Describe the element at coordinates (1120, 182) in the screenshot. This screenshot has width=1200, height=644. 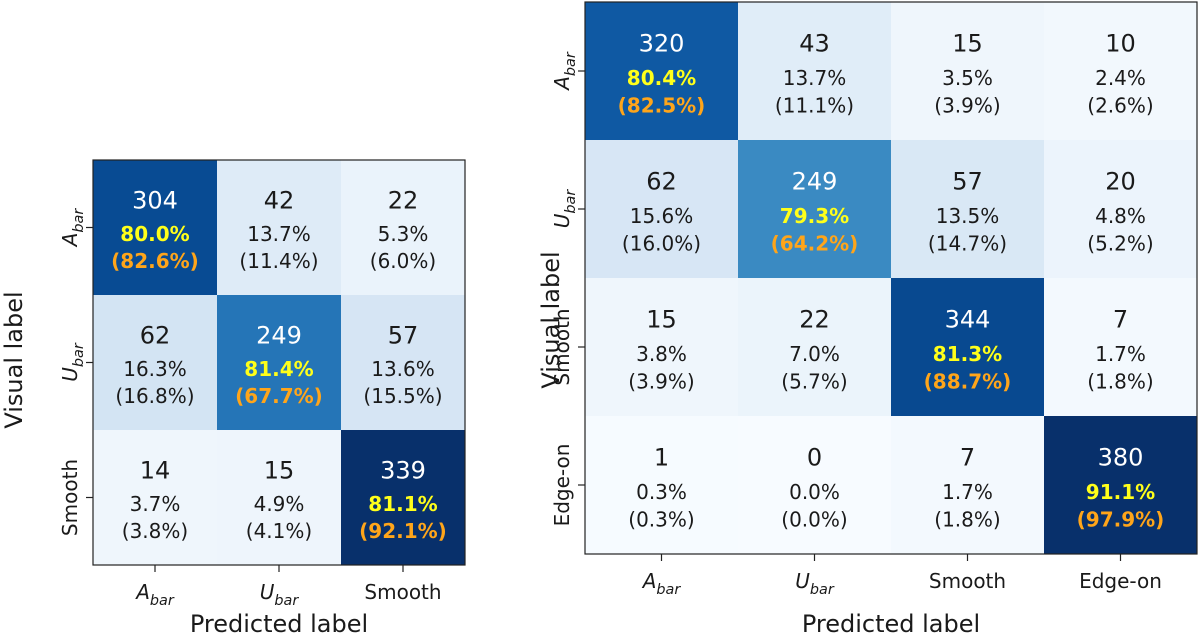
I see `cell-count: 20` at that location.